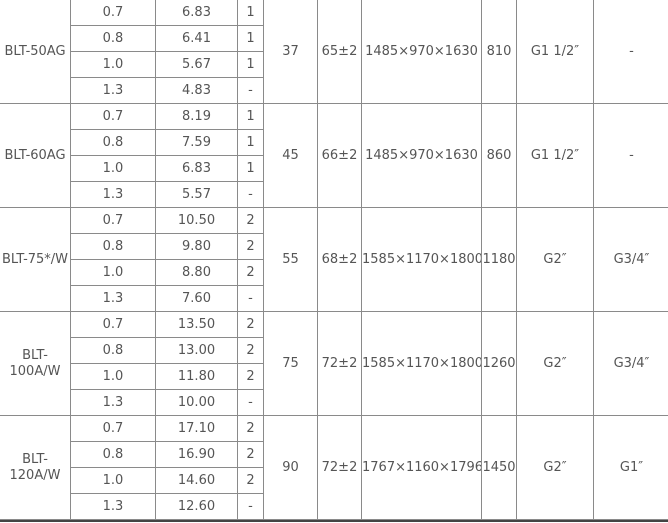 This screenshot has width=668, height=523. Describe the element at coordinates (196, 454) in the screenshot. I see `flow-cell: 16.90` at that location.